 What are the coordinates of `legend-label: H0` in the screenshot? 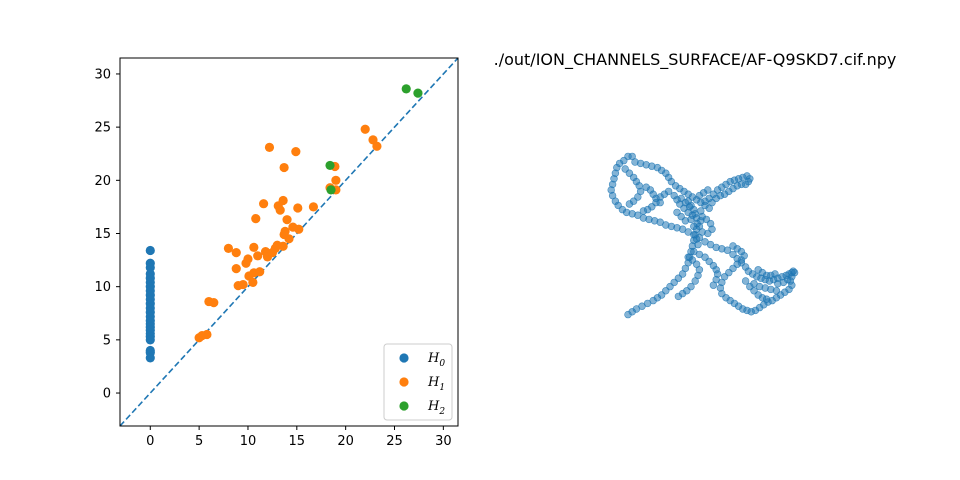 It's located at (436, 360).